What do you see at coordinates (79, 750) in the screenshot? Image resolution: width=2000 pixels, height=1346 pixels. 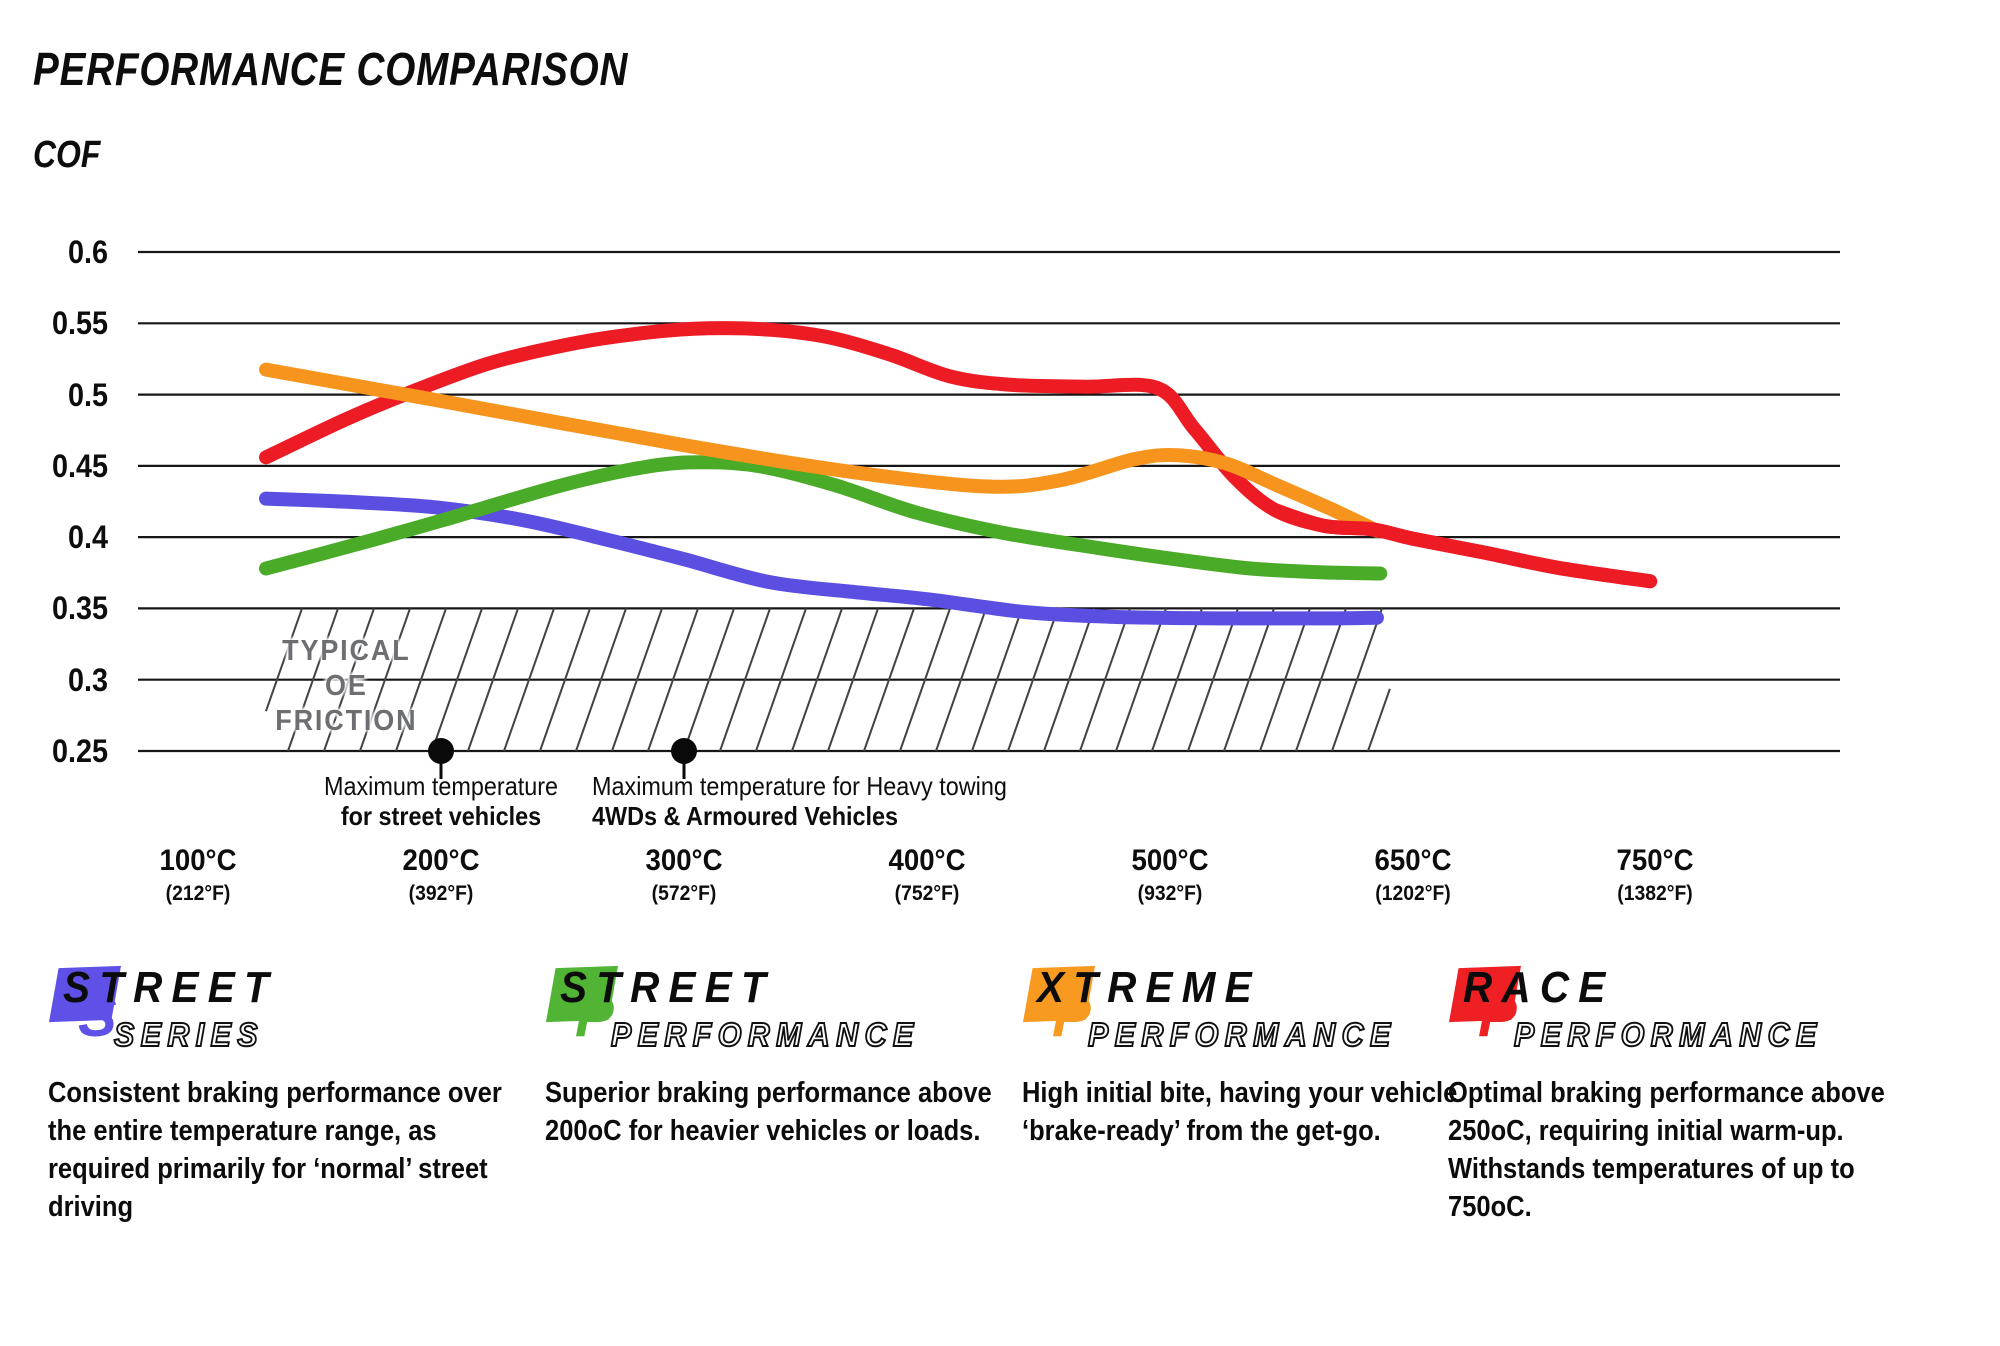 I see `y-tick-label: 0.25` at bounding box center [79, 750].